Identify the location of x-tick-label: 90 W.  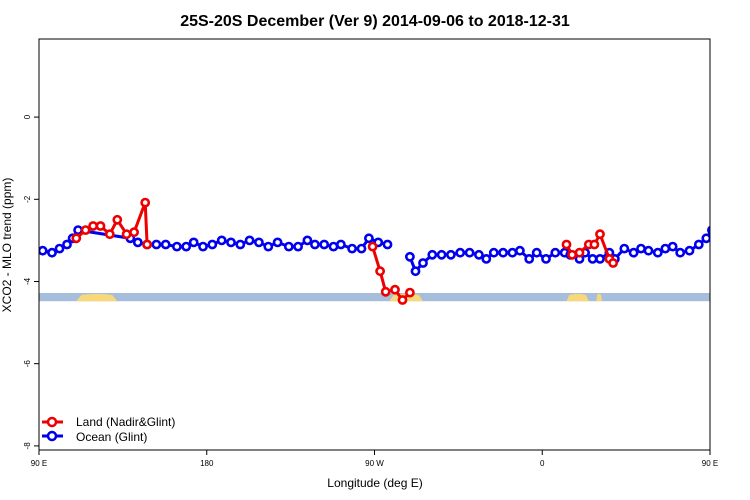
(374, 463).